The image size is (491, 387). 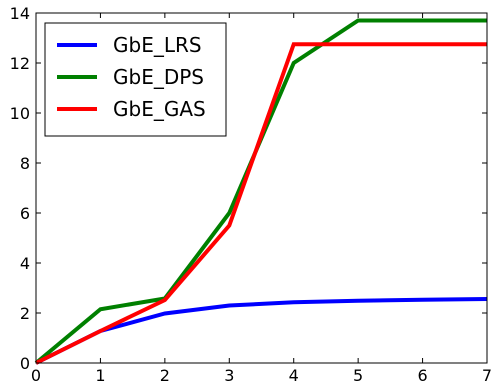 What do you see at coordinates (20, 63) in the screenshot?
I see `y-tick-label: 12` at bounding box center [20, 63].